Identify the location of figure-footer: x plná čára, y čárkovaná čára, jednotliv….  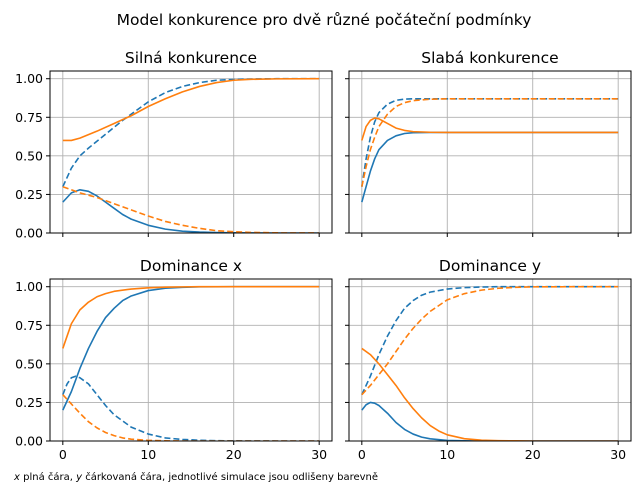
(195, 477).